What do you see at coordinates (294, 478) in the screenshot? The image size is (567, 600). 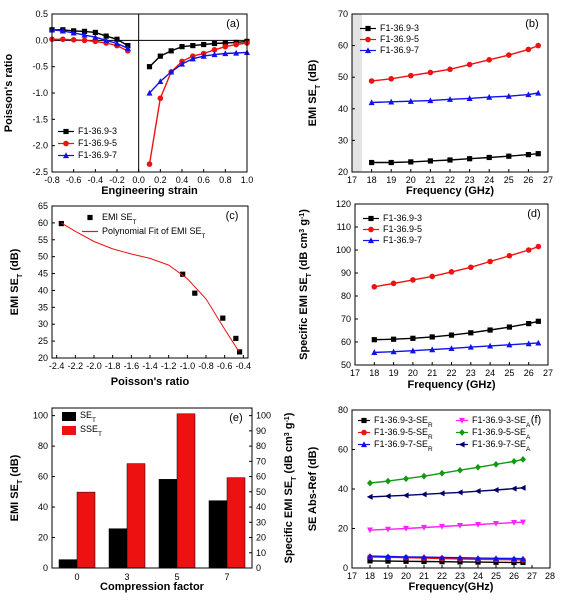 I see `y2-axis-label-sub: T` at bounding box center [294, 478].